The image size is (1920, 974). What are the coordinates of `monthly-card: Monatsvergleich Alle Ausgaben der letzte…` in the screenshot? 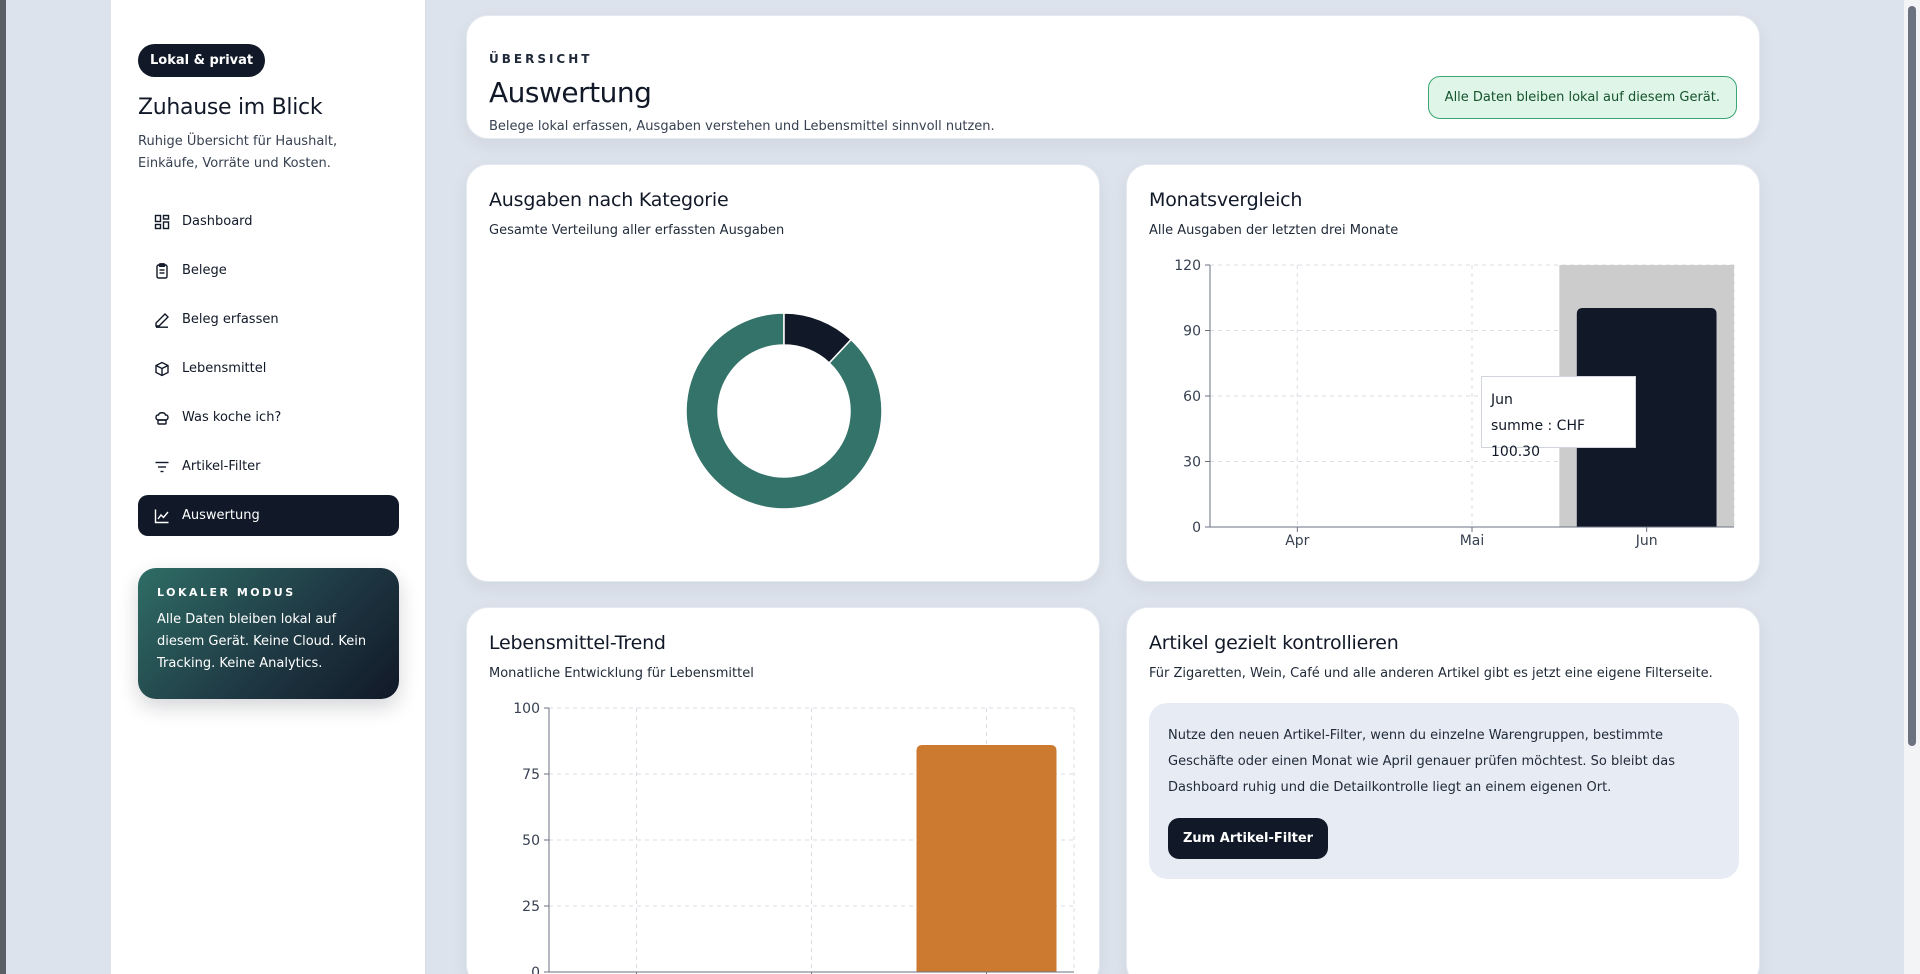 It's located at (1443, 373).